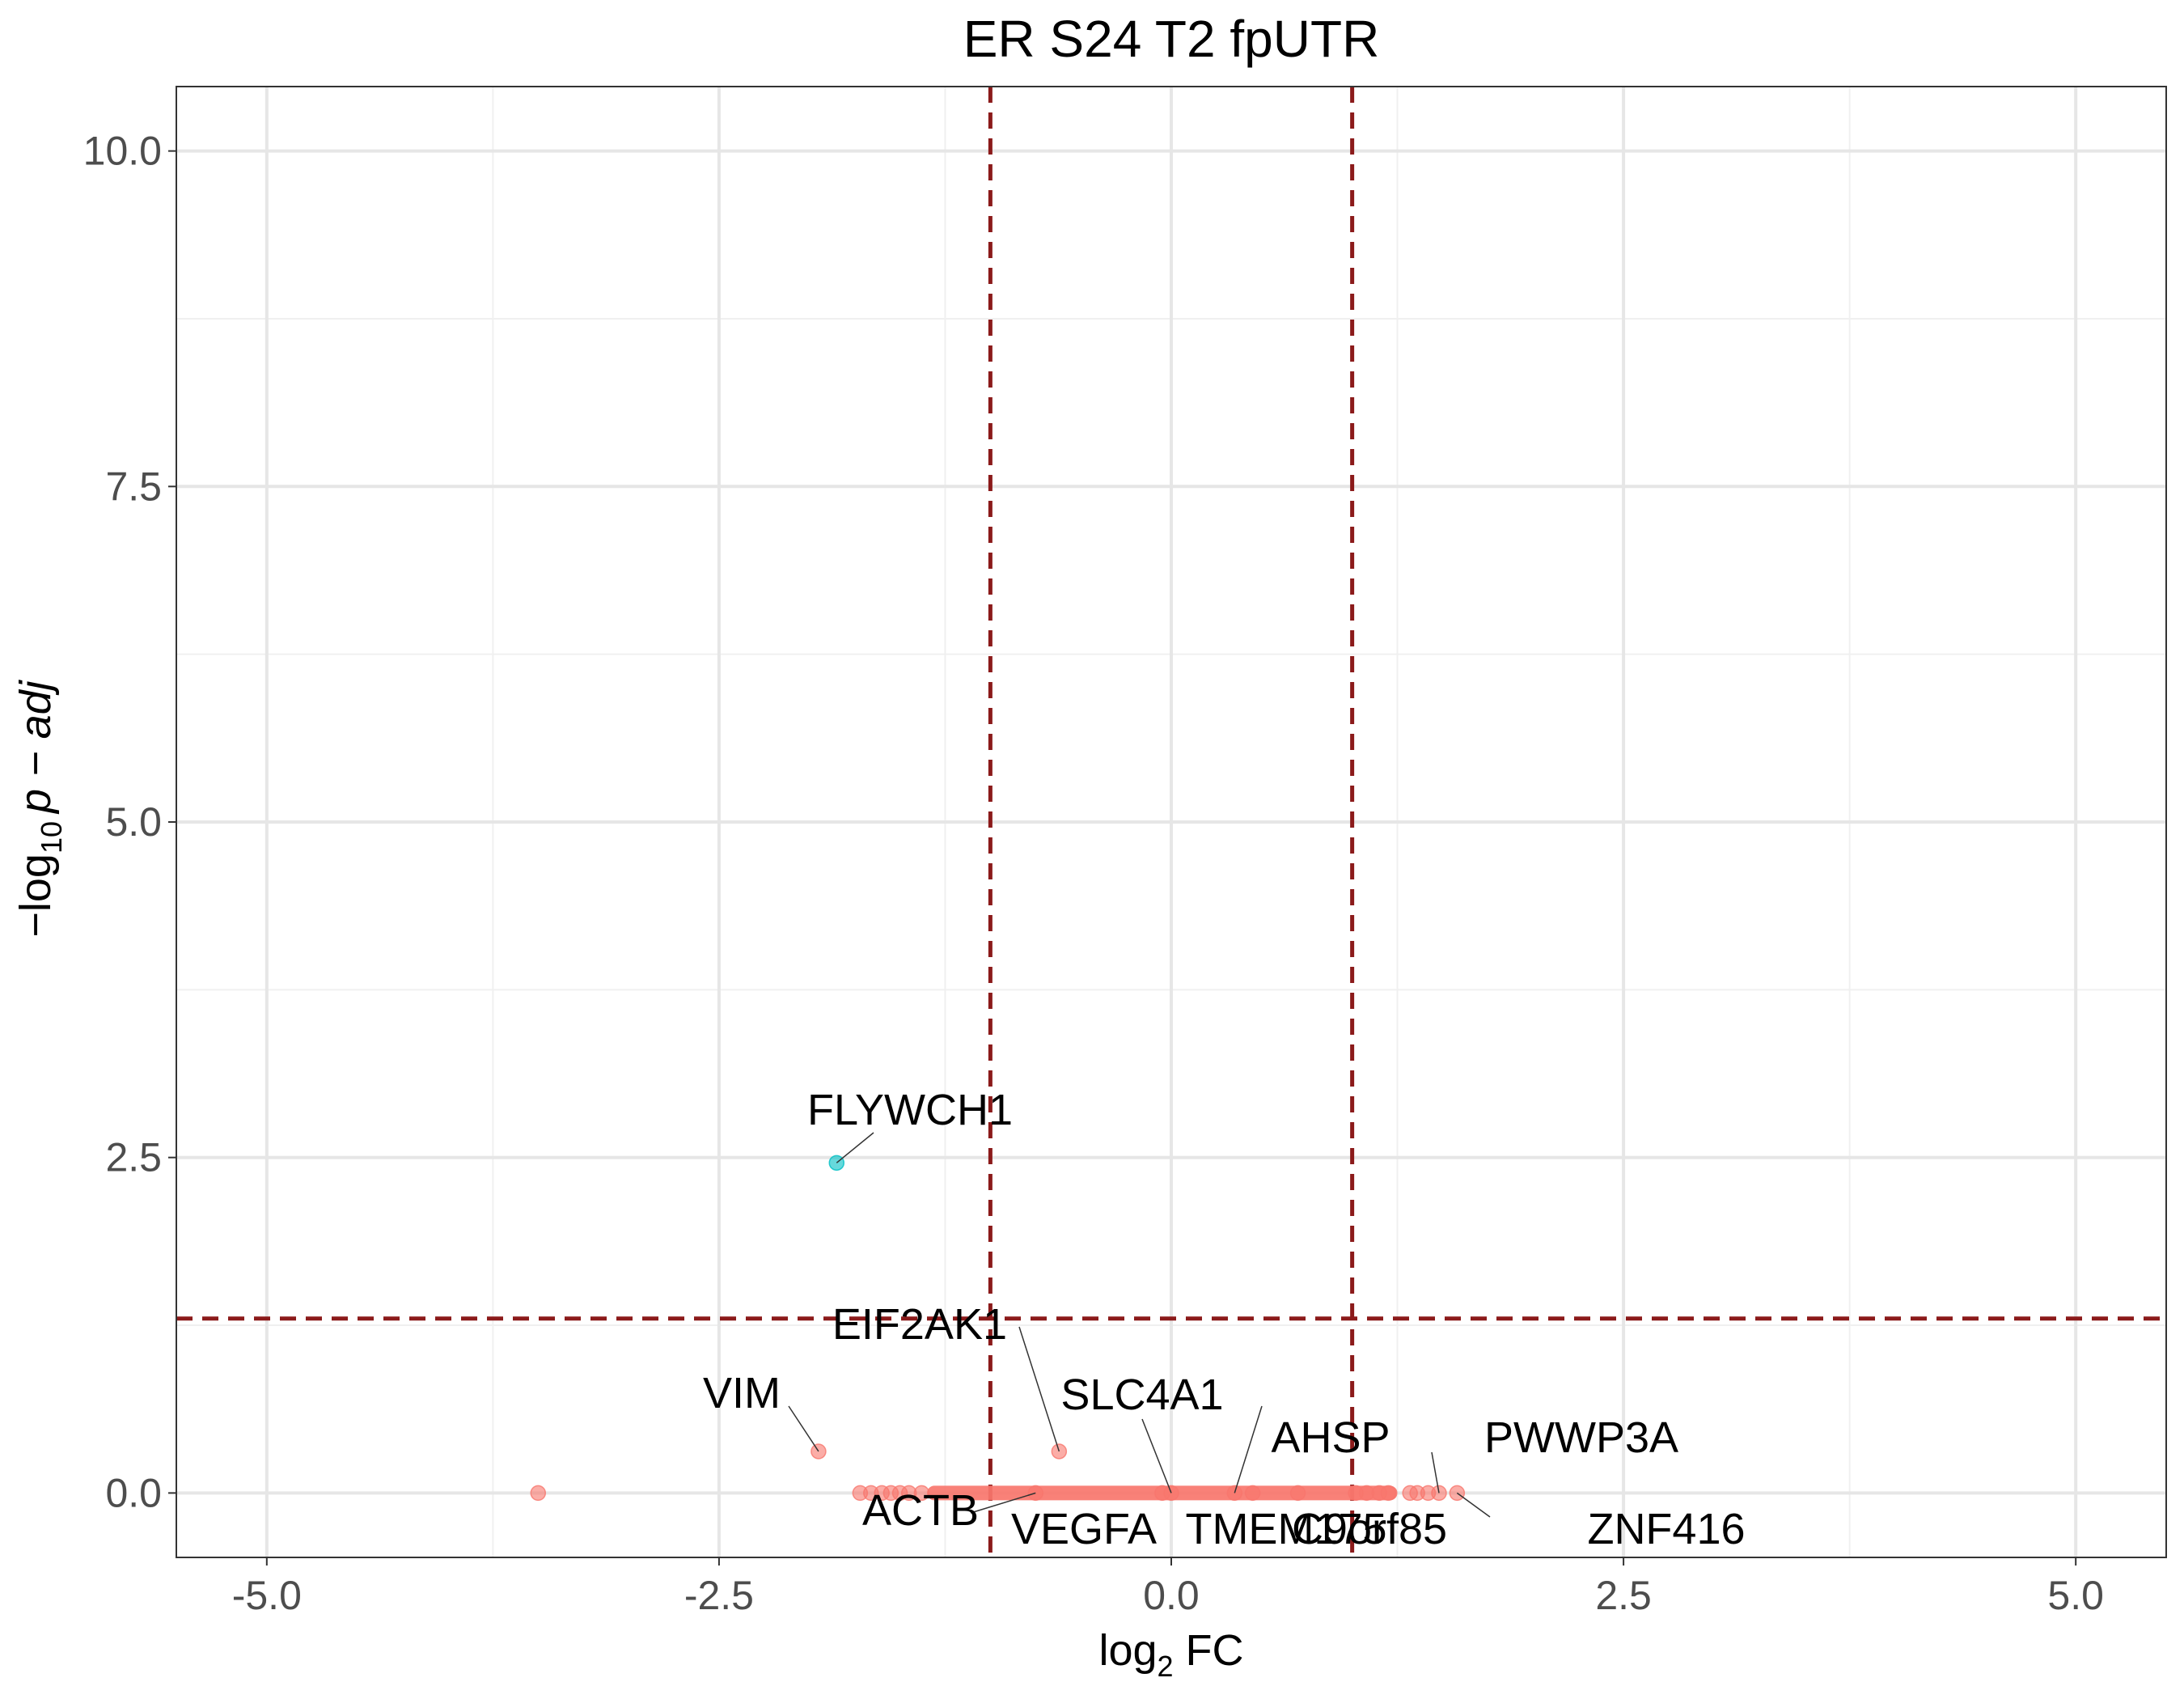  What do you see at coordinates (910, 1110) in the screenshot?
I see `gene-label-flywch1: FLYWCH1` at bounding box center [910, 1110].